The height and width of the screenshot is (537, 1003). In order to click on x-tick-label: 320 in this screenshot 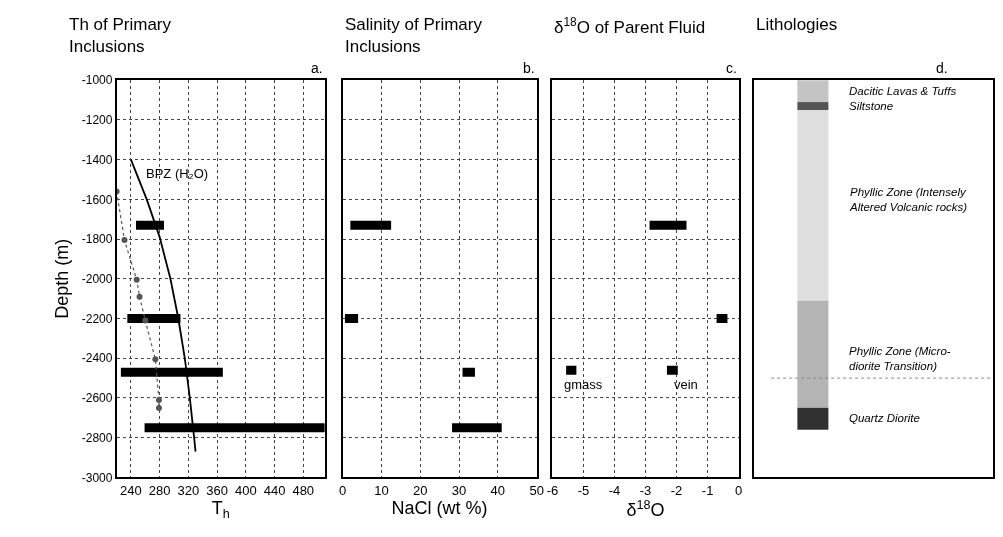, I will do `click(188, 490)`.